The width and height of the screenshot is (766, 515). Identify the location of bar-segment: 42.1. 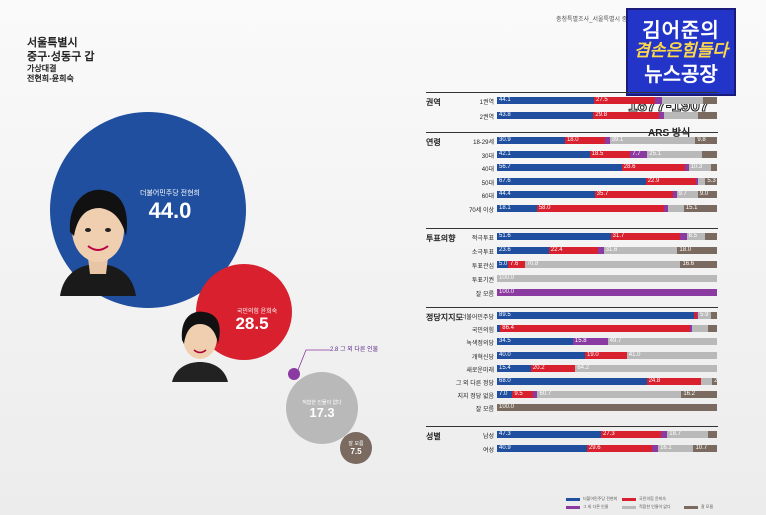
(543, 154).